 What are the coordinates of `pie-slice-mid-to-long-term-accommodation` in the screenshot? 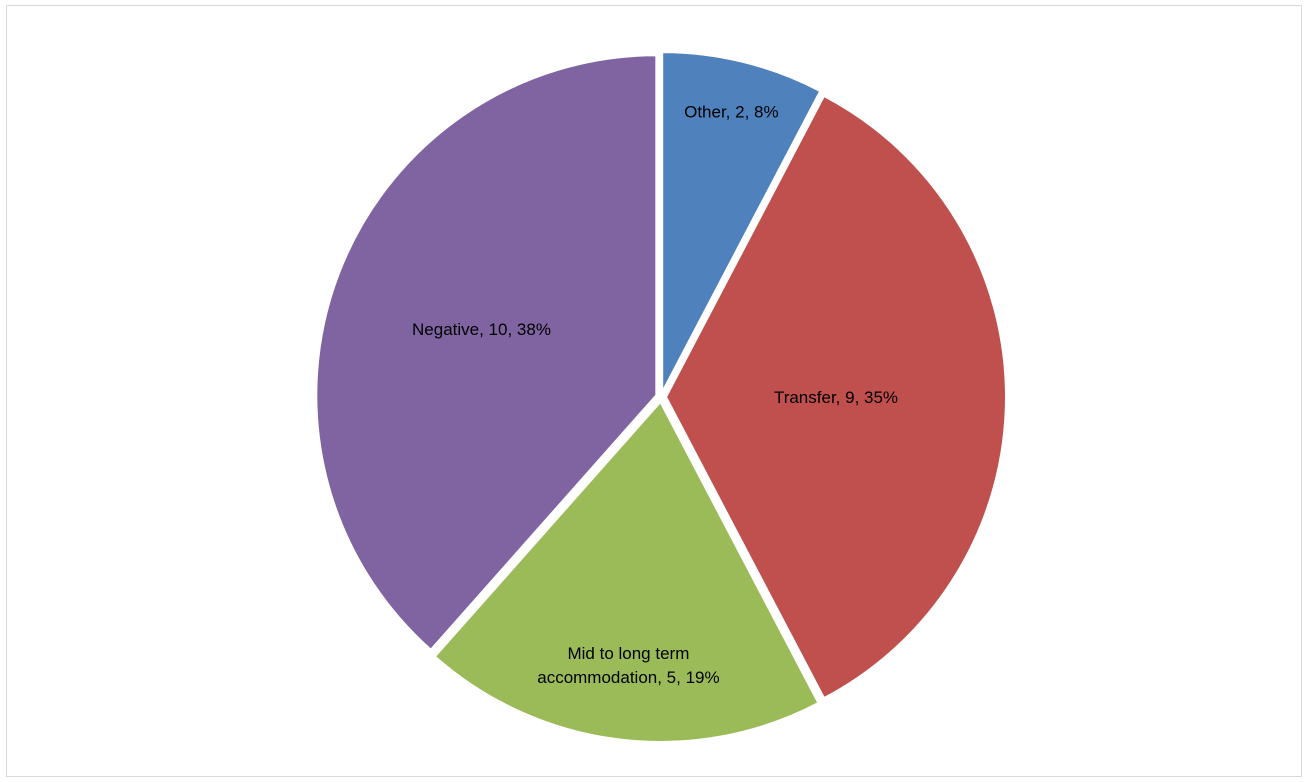 It's located at (626, 571).